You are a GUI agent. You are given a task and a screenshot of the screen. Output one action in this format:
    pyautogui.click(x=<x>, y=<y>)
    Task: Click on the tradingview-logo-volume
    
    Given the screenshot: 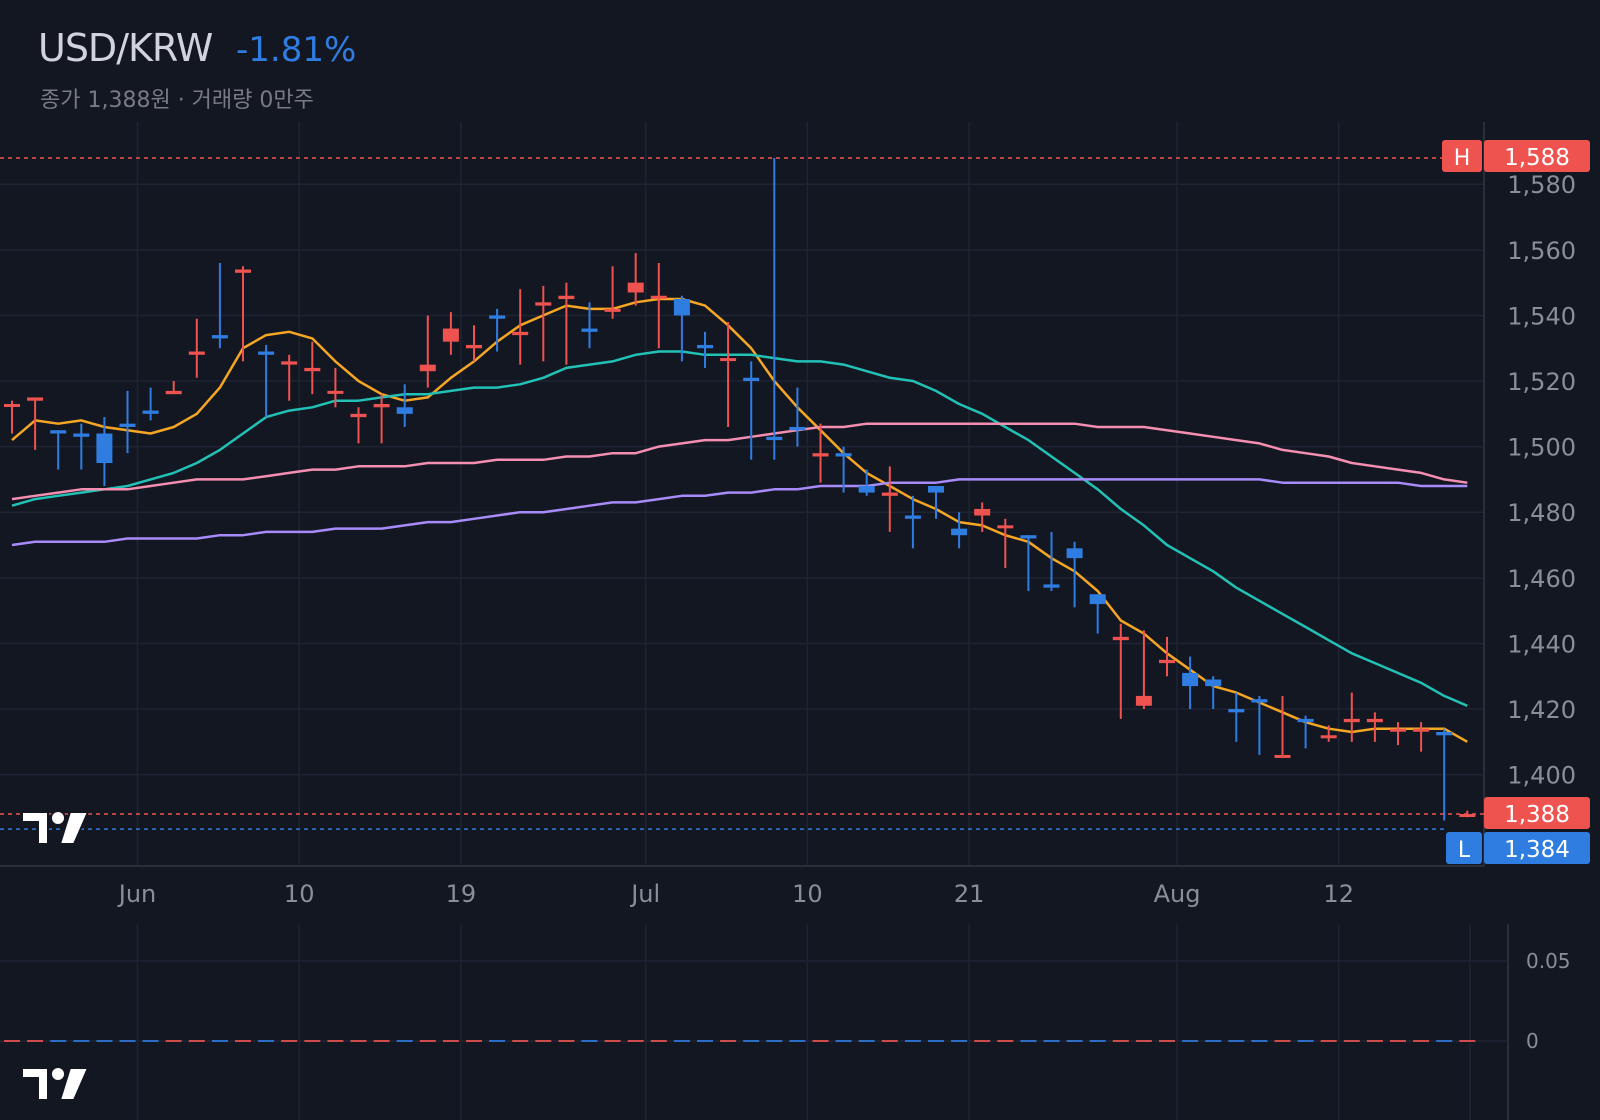 What is the action you would take?
    pyautogui.click(x=55, y=1083)
    